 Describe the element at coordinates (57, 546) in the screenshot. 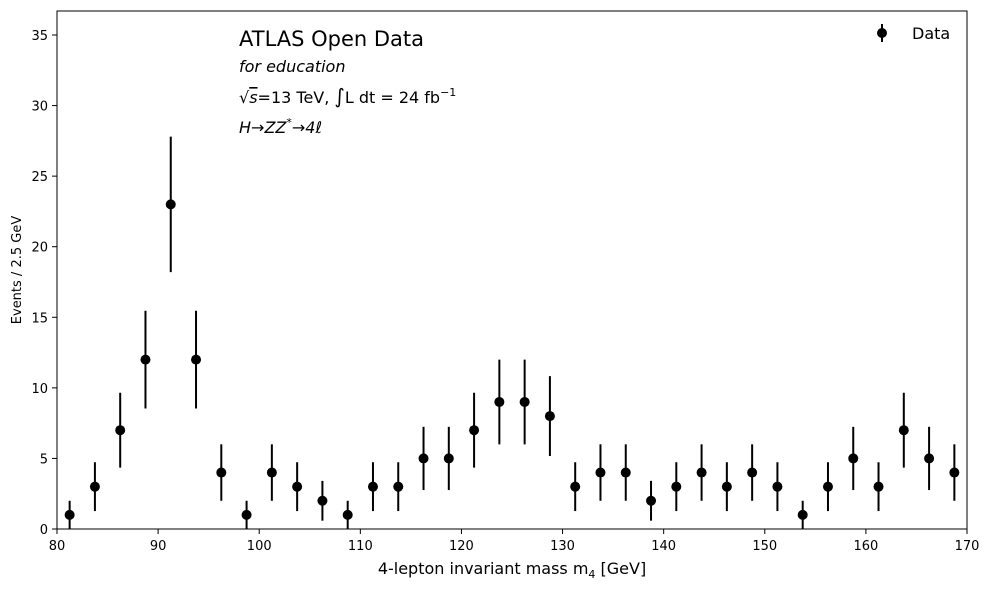

I see `x-tick-label: 80` at that location.